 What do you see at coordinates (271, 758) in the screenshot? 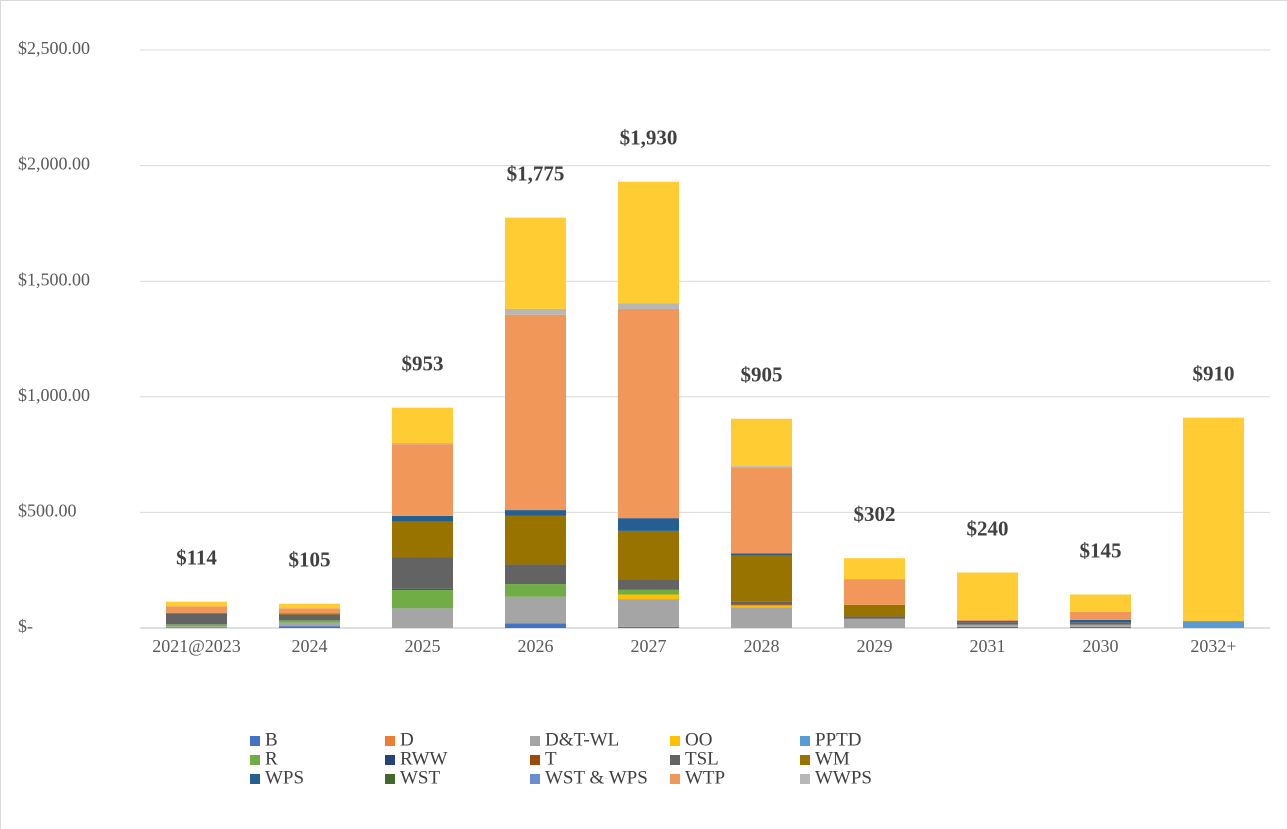
I see `legend-label: R` at bounding box center [271, 758].